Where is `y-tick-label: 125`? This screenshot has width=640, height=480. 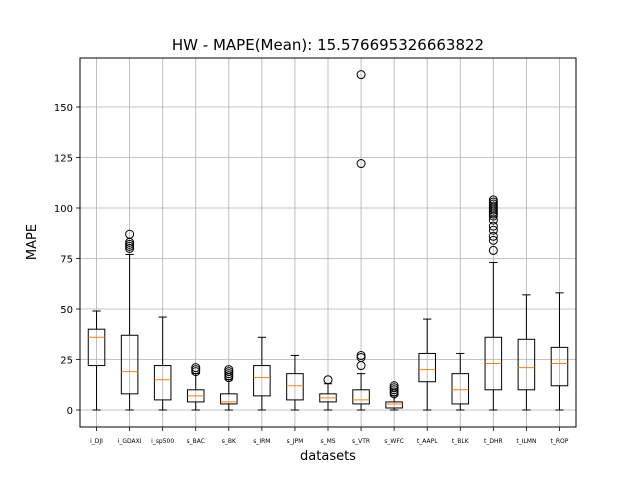 y-tick-label: 125 is located at coordinates (63, 159).